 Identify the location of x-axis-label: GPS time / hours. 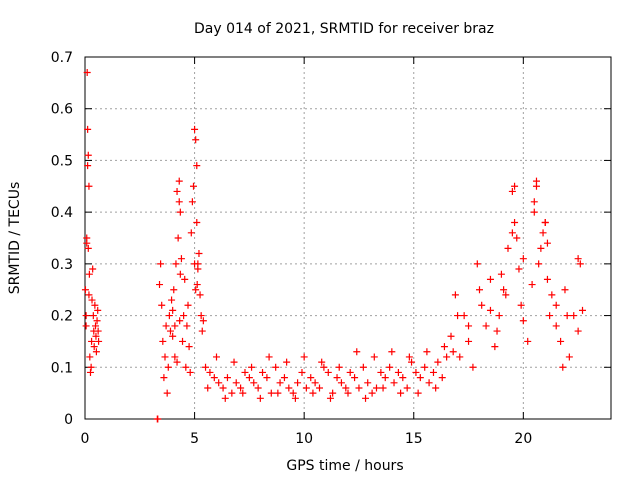
(344, 466).